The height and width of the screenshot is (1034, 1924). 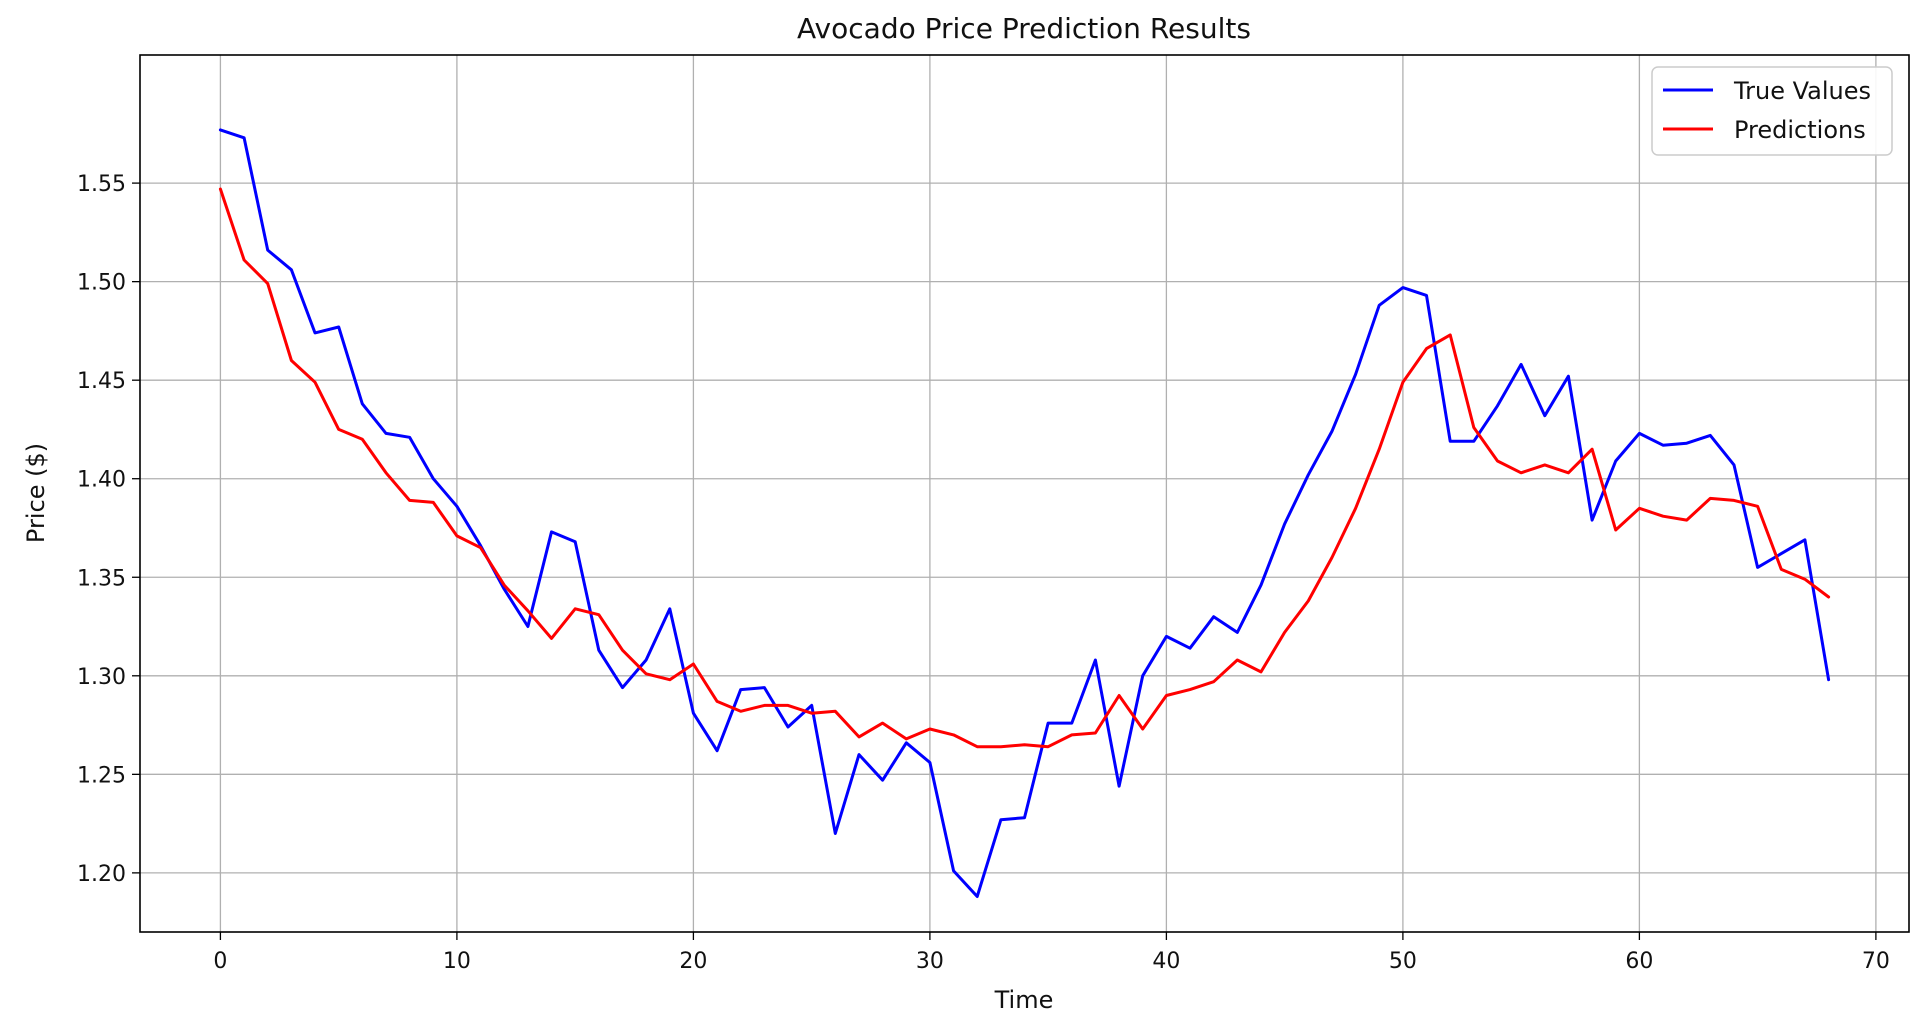 What do you see at coordinates (1166, 961) in the screenshot?
I see `x-tick-label: 40` at bounding box center [1166, 961].